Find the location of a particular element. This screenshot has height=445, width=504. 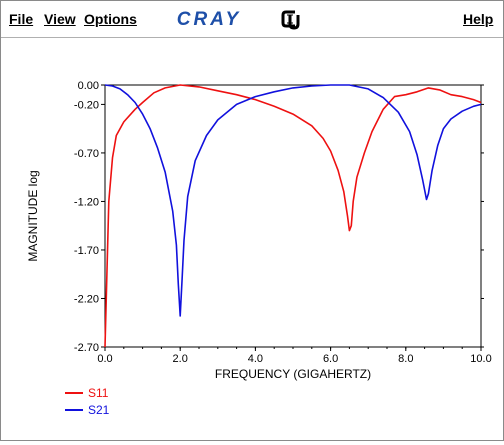

x-tick-label: 0.0 is located at coordinates (104, 359).